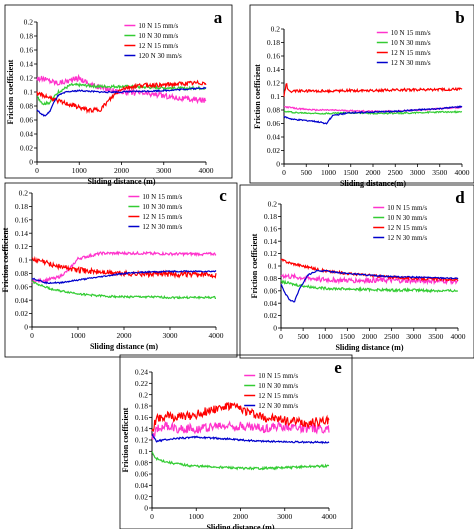 The image size is (474, 529). What do you see at coordinates (141, 383) in the screenshot?
I see `y-tick-label: 0.22` at bounding box center [141, 383].